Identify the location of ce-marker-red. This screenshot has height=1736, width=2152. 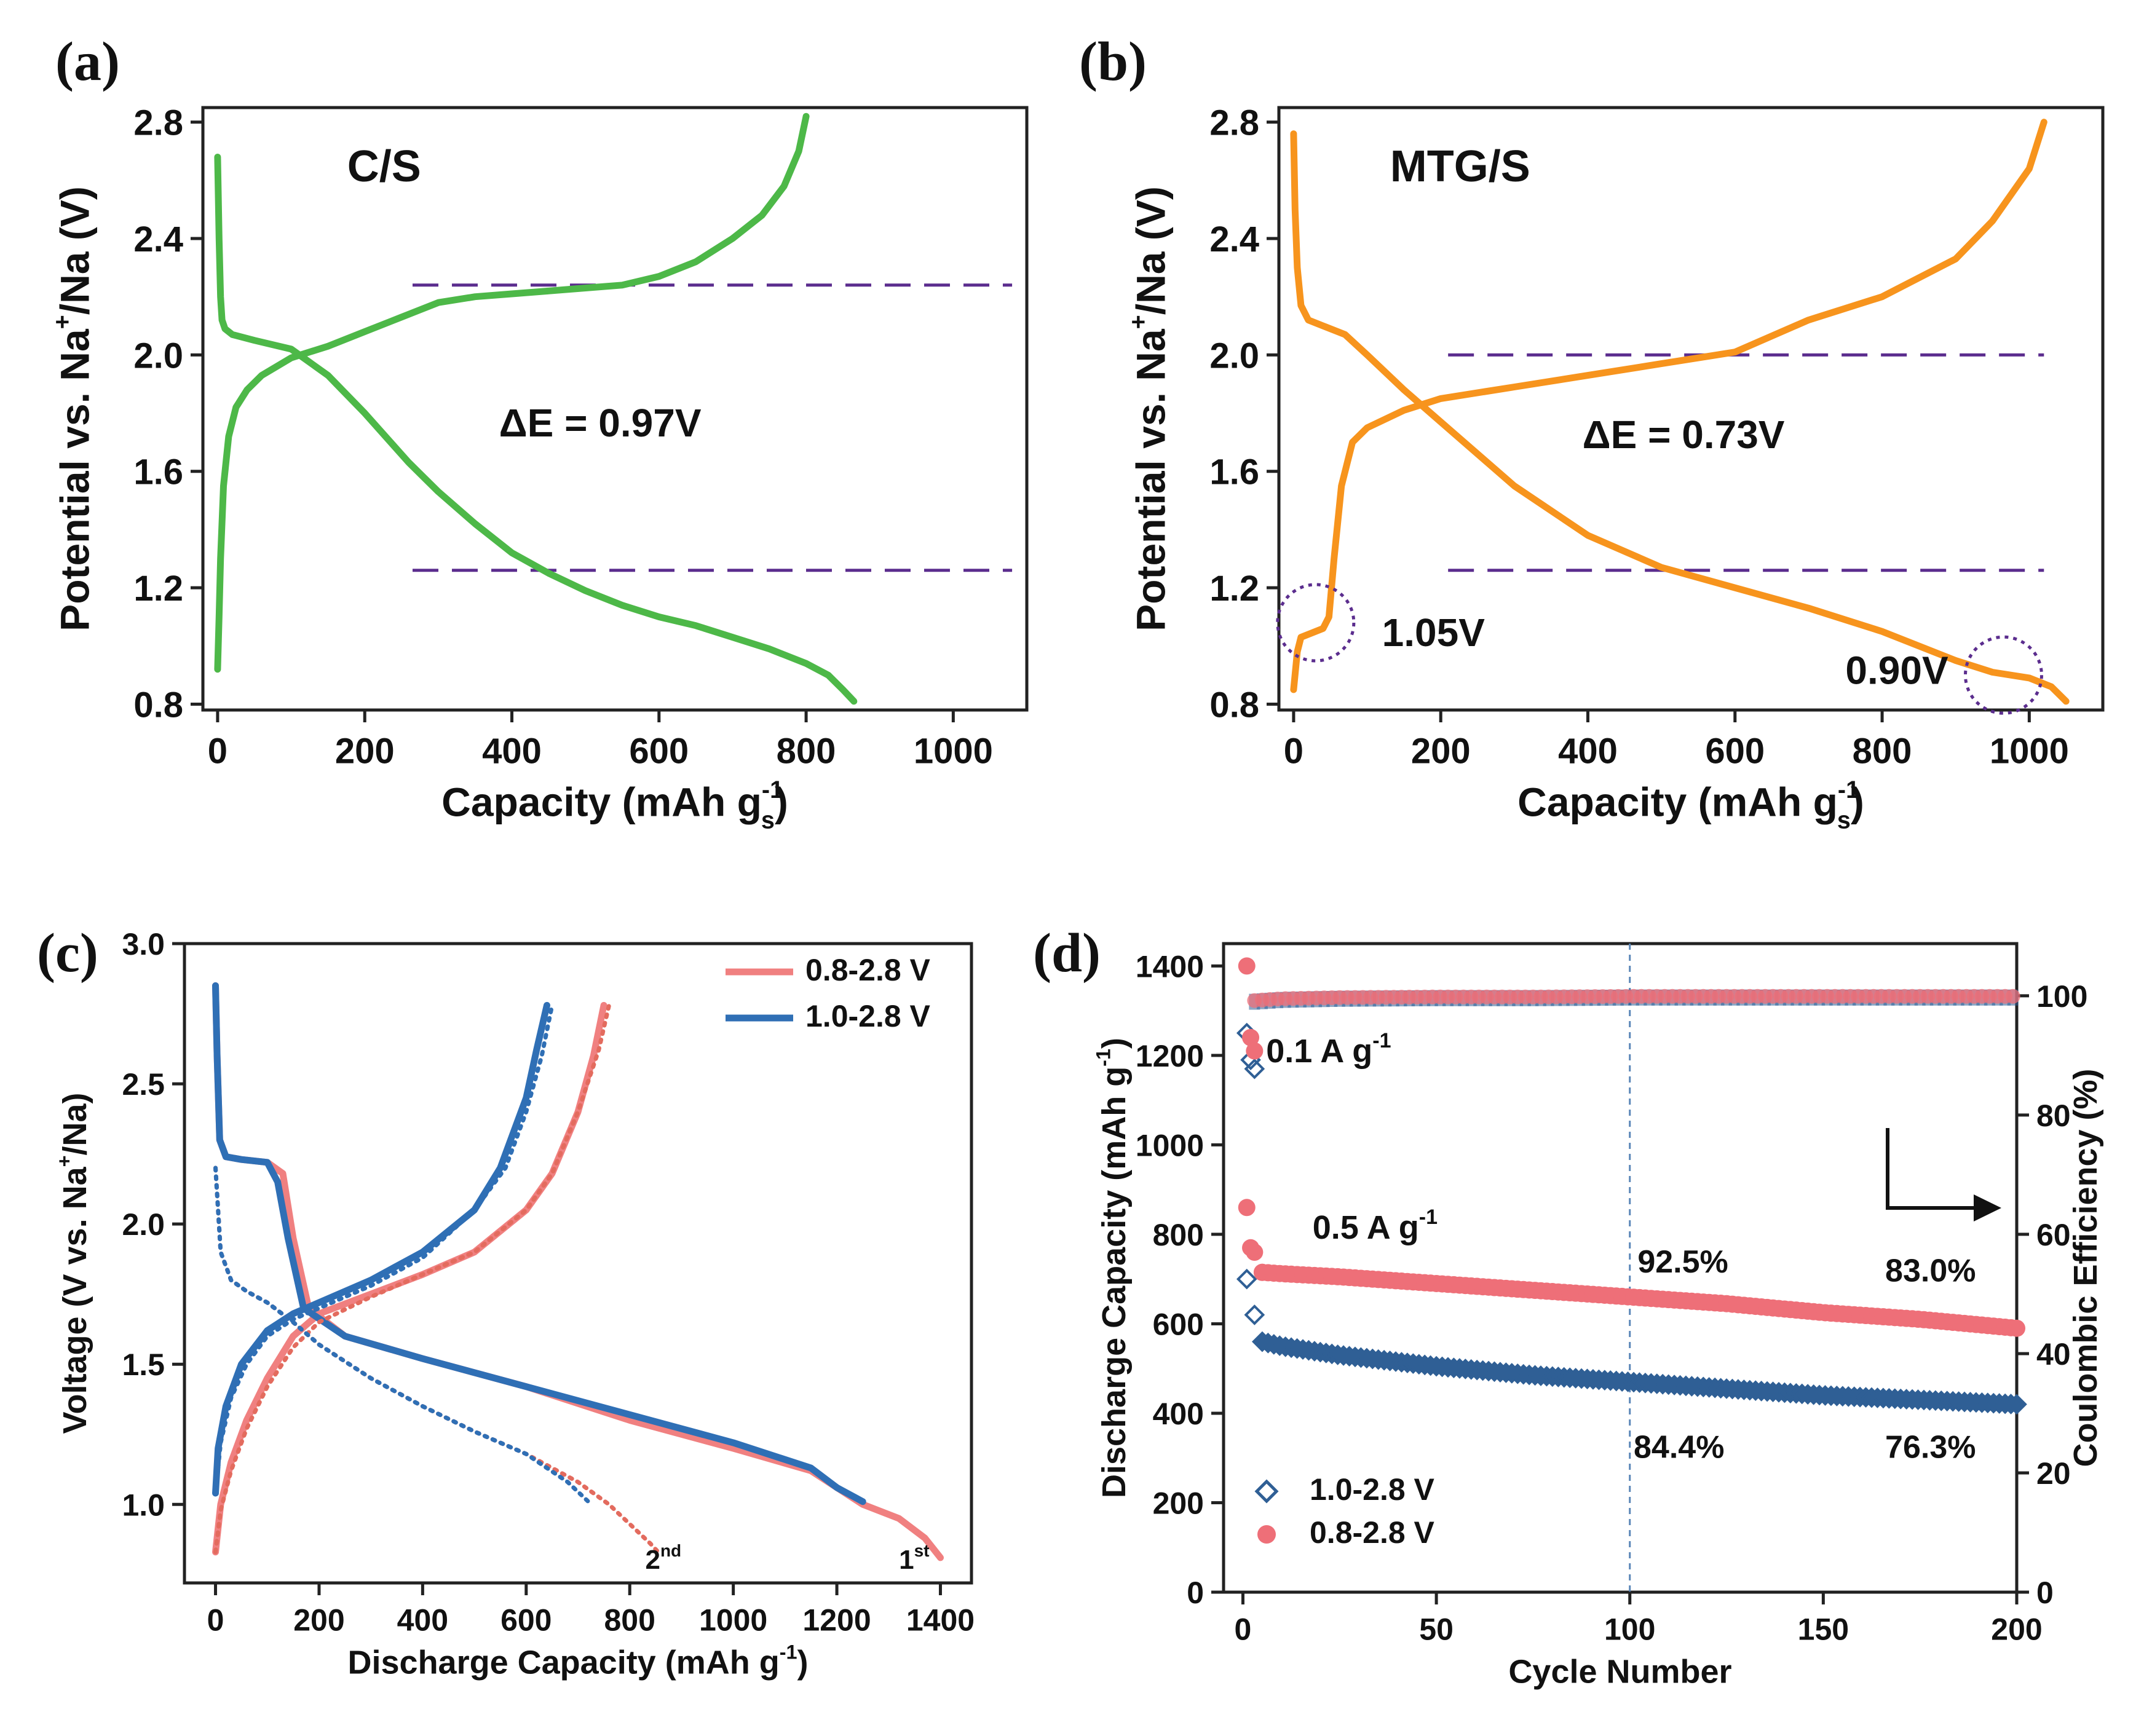
(2012, 996).